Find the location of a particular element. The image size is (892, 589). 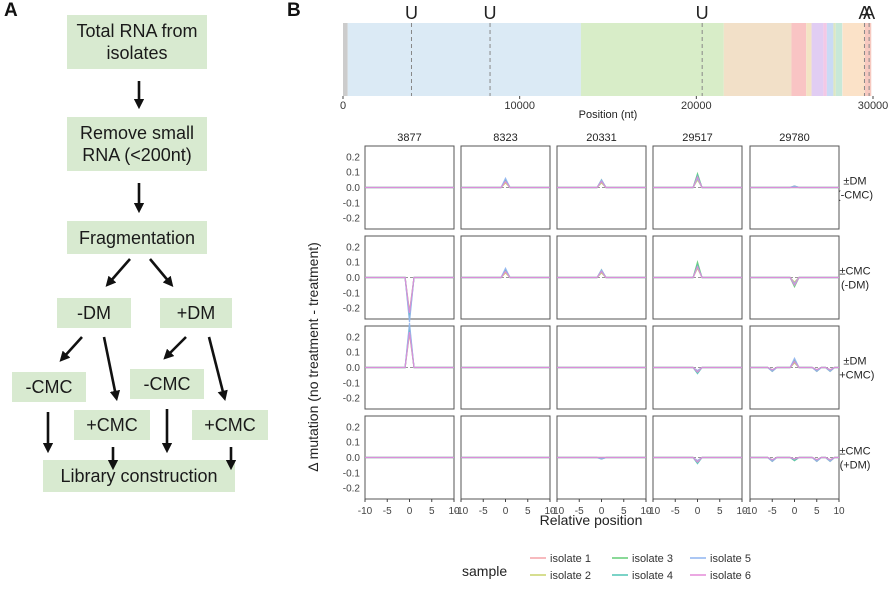

facet-panel-r1-c5 is located at coordinates (794, 187).